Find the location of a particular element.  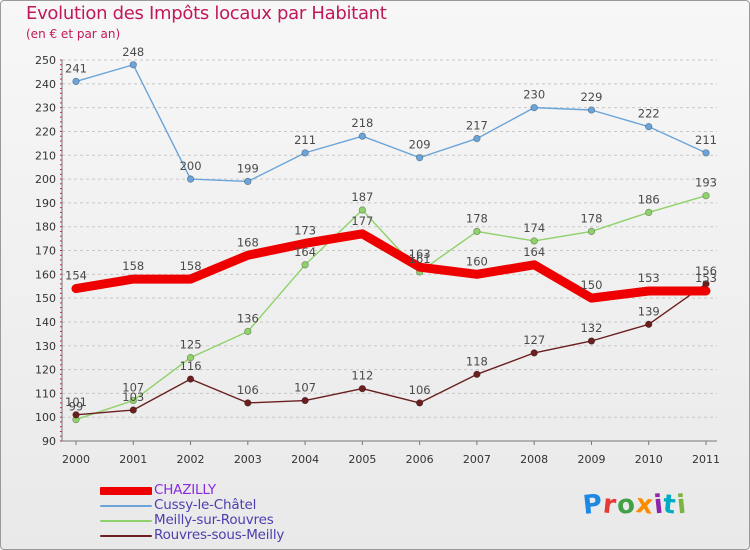

data-label: 101 is located at coordinates (76, 402).